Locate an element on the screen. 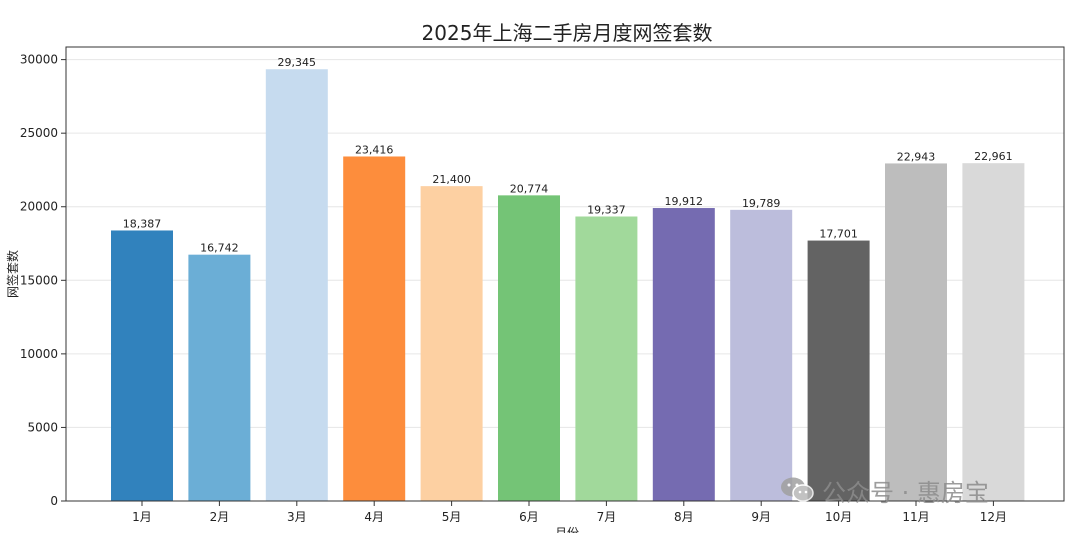 This screenshot has height=533, width=1080. y-tick-label: 30000 is located at coordinates (39, 60).